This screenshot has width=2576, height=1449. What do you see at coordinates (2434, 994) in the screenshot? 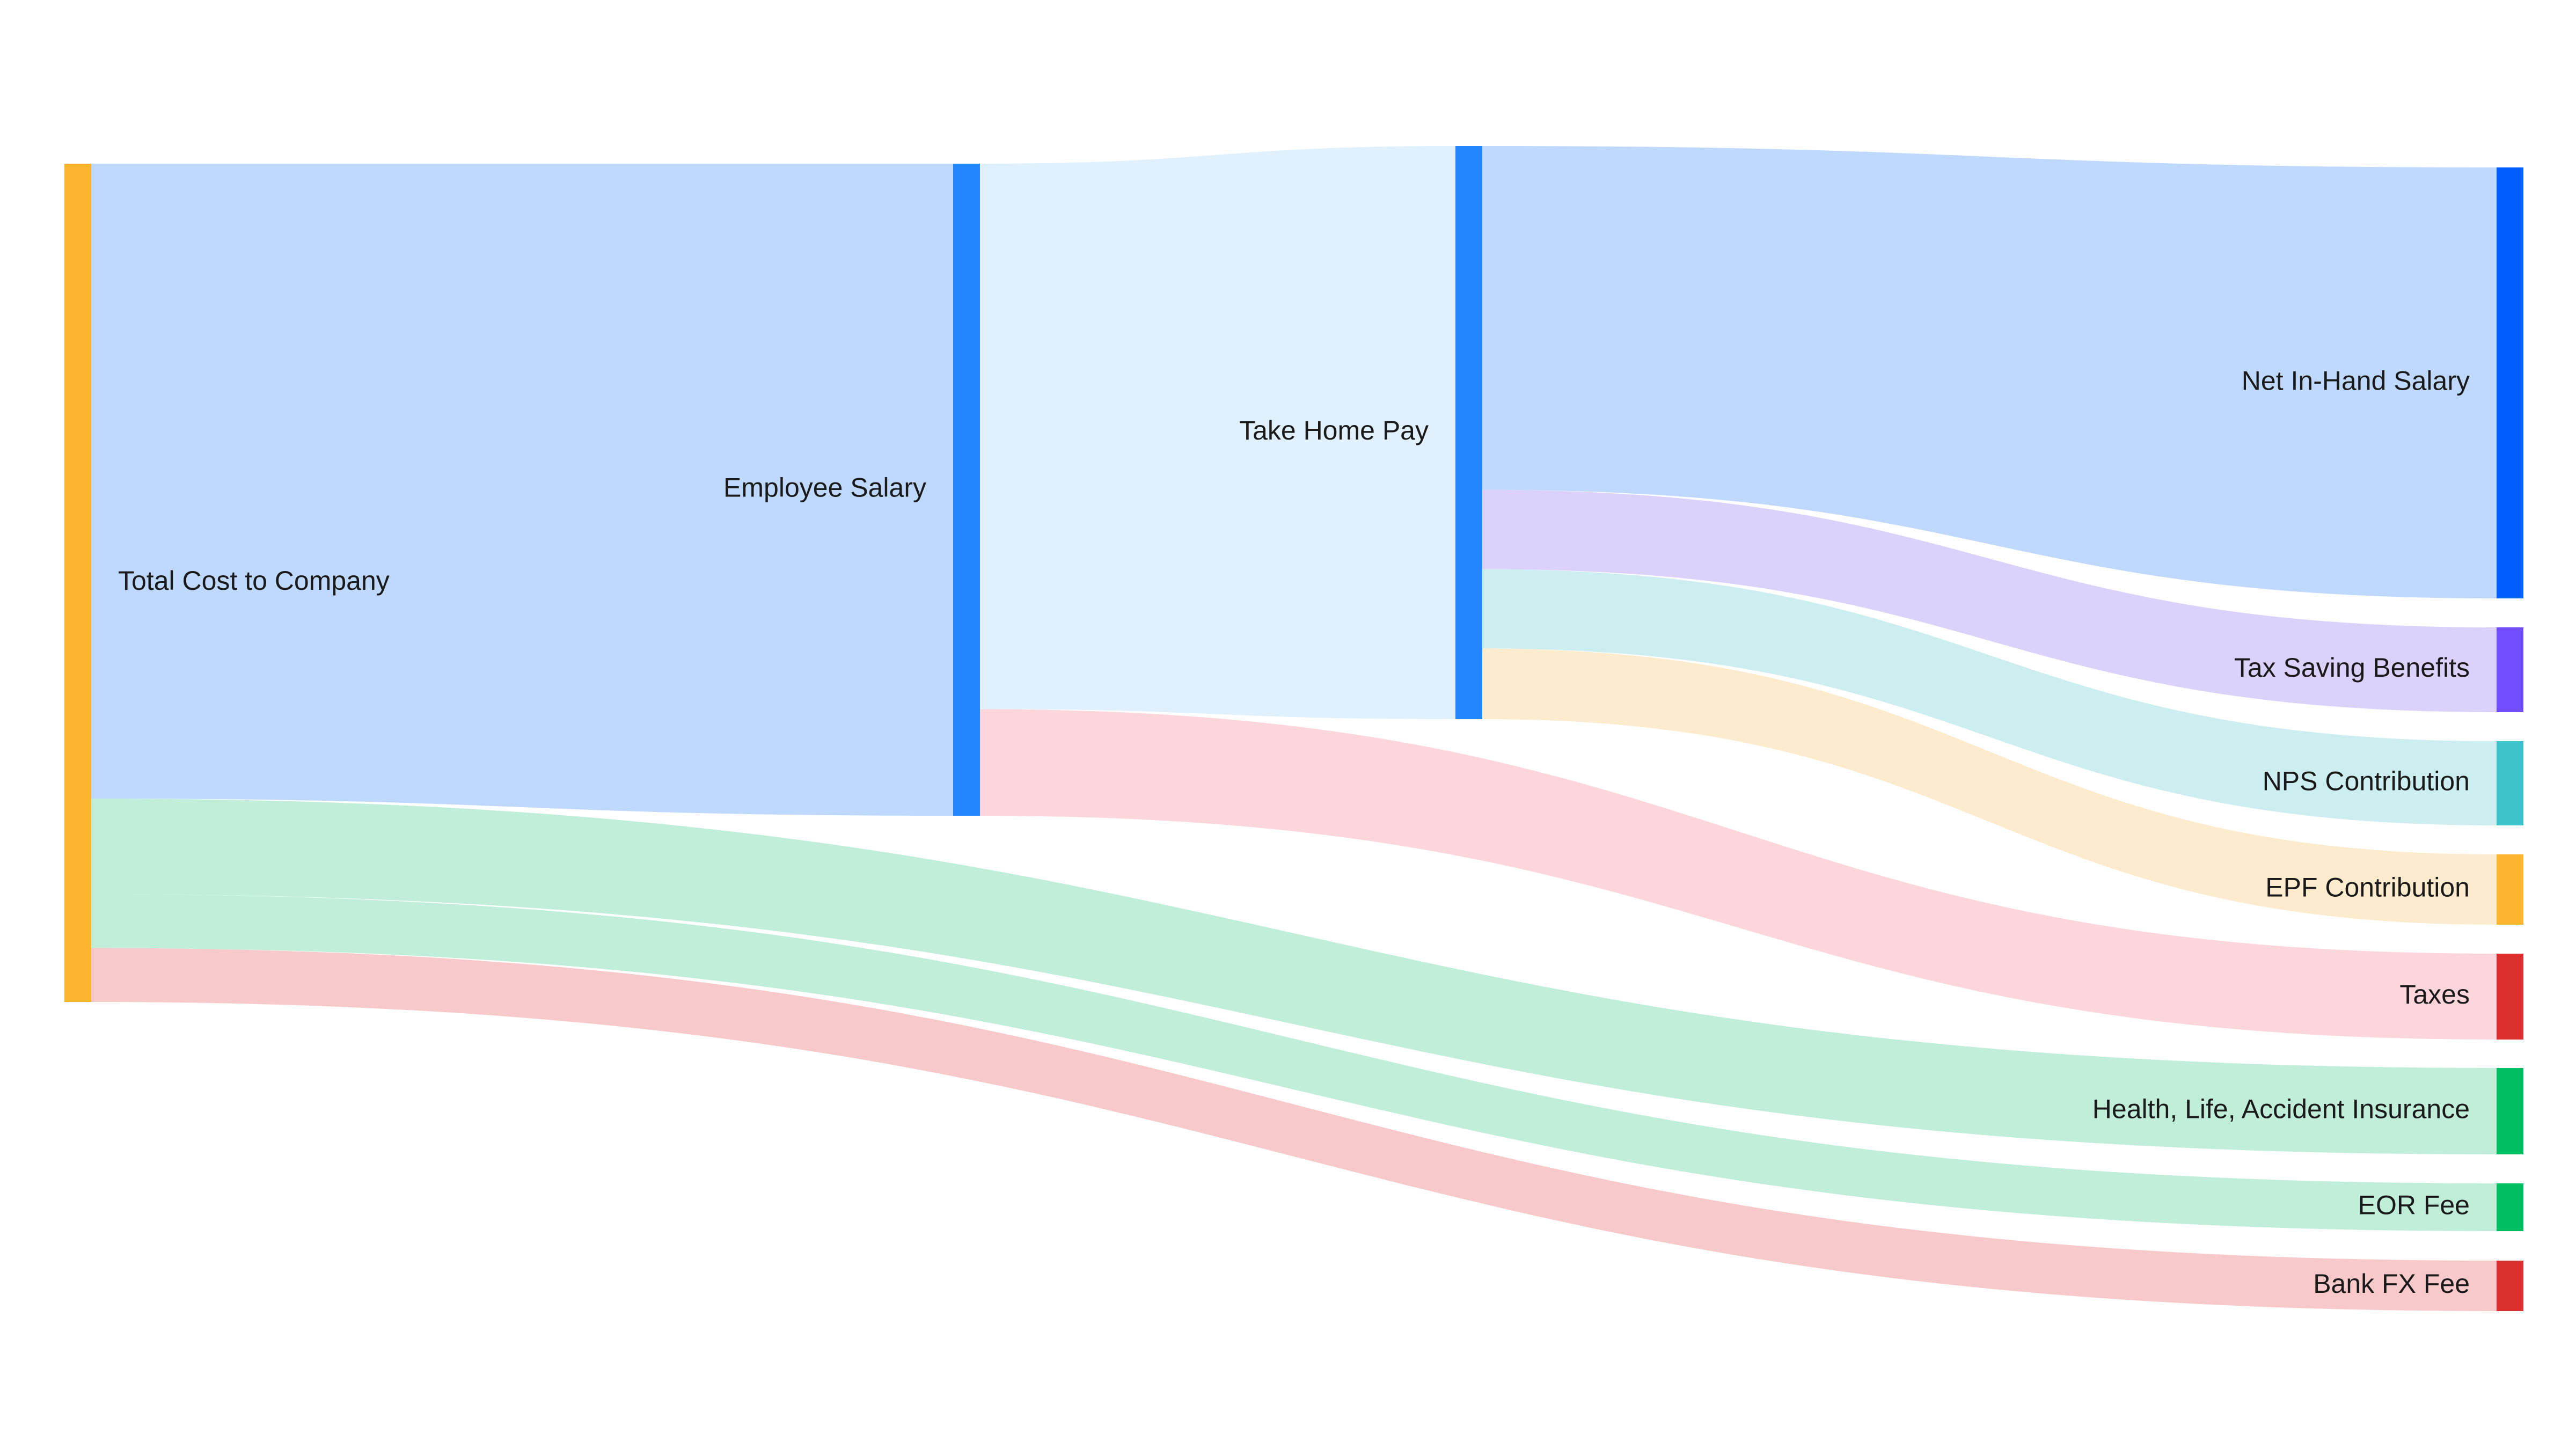
I see `node-label-taxes: Taxes` at bounding box center [2434, 994].